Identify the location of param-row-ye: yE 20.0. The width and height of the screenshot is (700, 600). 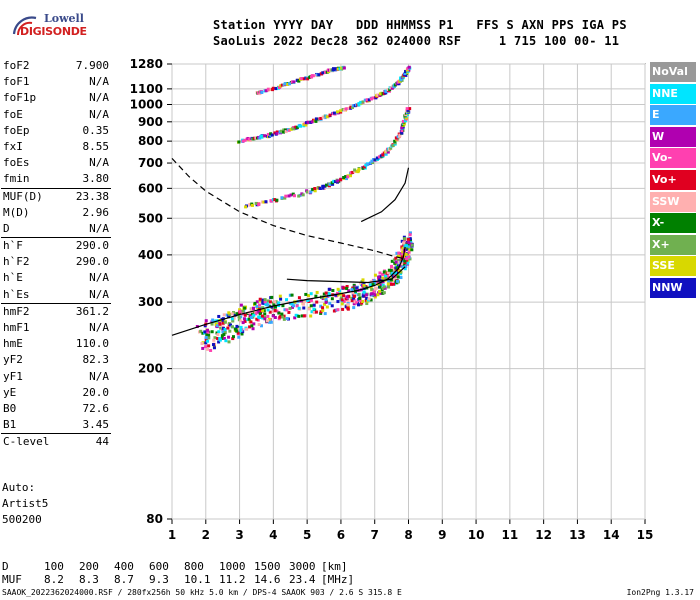
(56, 393).